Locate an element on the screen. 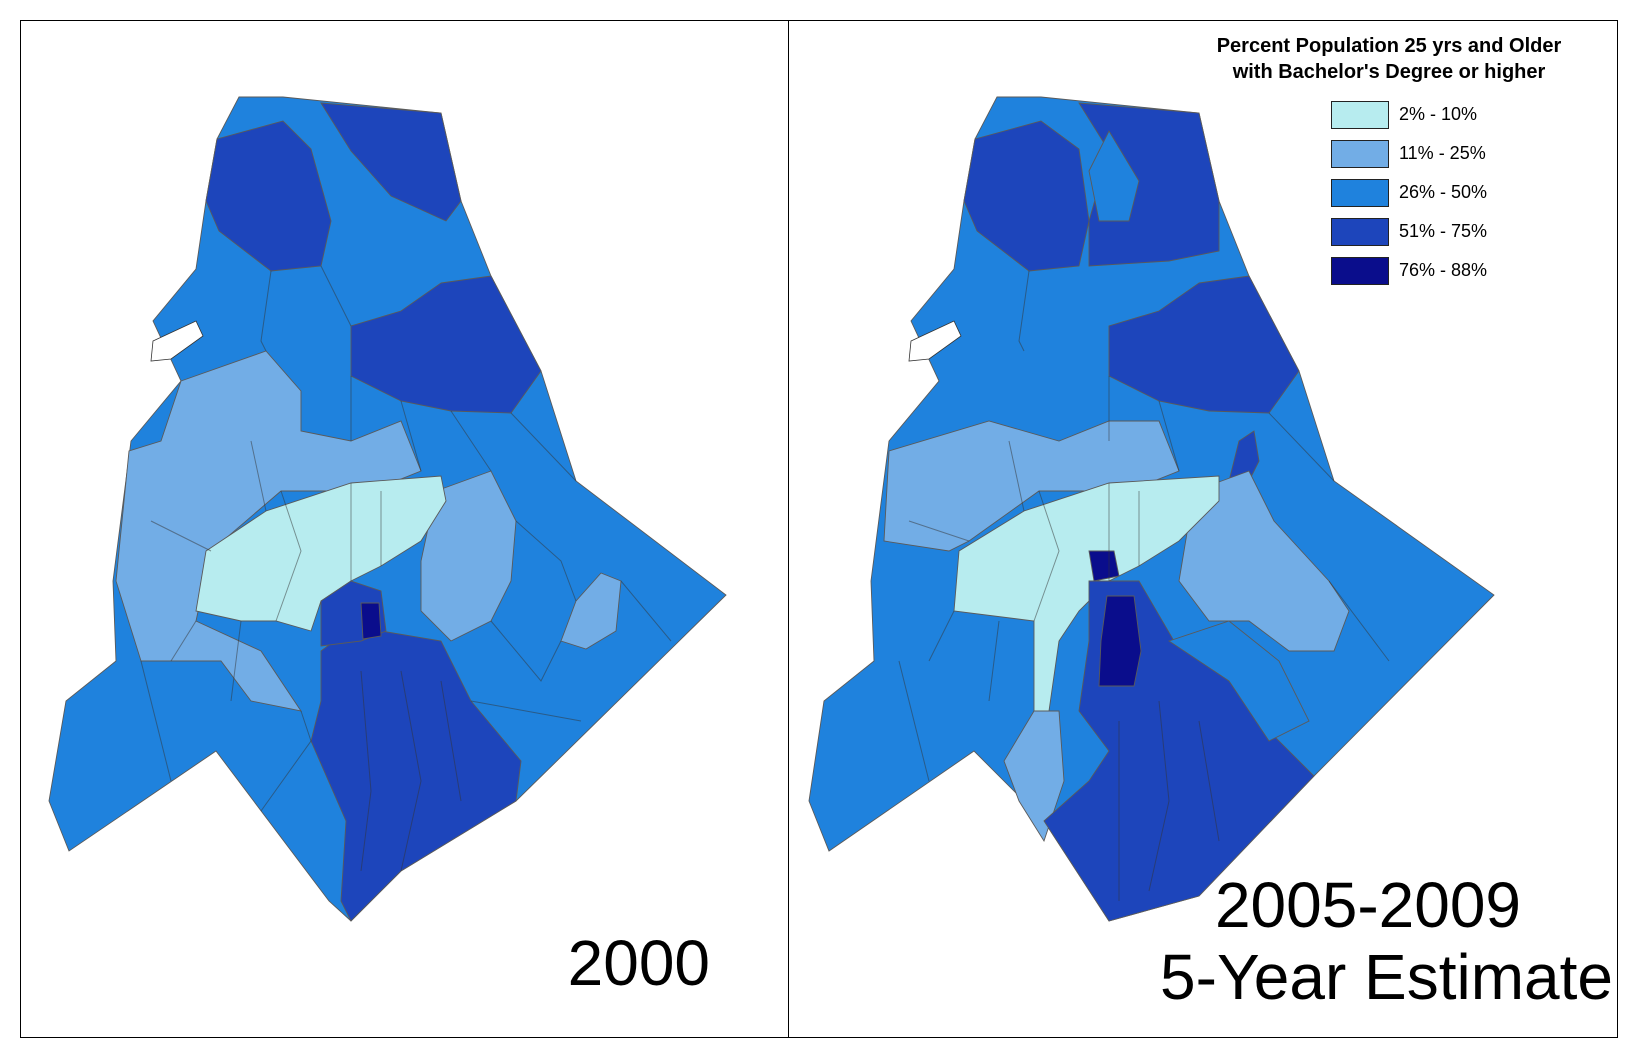 This screenshot has width=1632, height=1056. tract-southwest-light is located at coordinates (1034, 776).